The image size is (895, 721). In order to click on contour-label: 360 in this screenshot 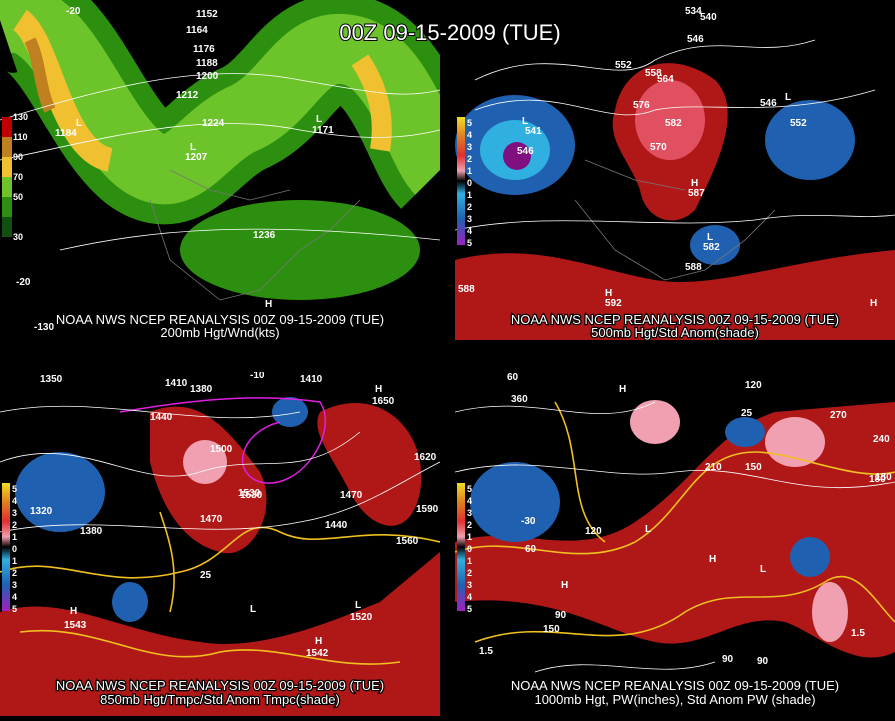, I will do `click(519, 399)`.